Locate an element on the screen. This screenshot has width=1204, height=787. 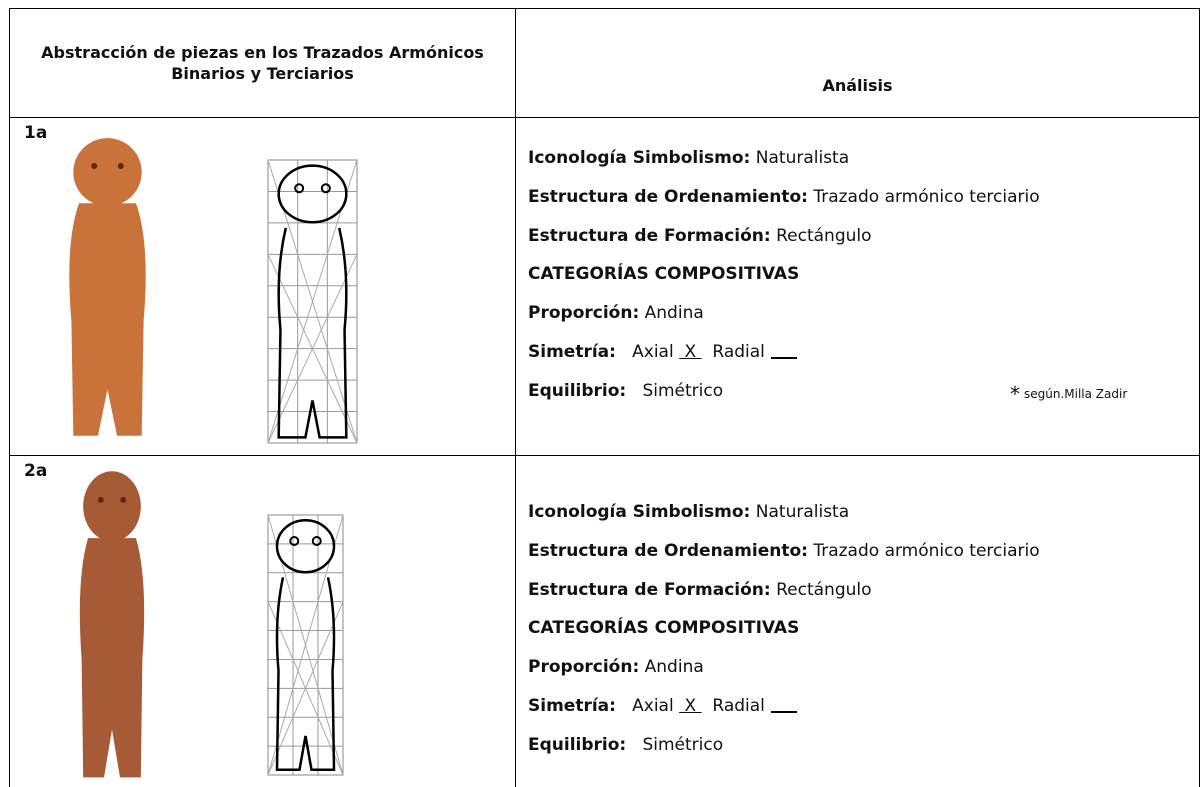
note: * según.Milla Zadir is located at coordinates (1068, 394).